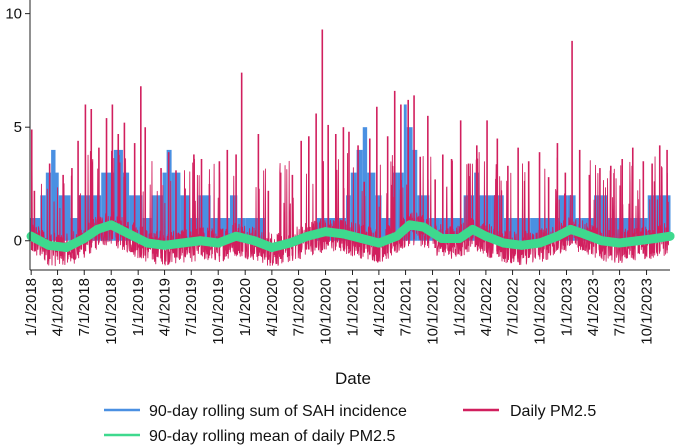 The image size is (685, 447). Describe the element at coordinates (13, 14) in the screenshot. I see `y-tick-label: 10` at that location.